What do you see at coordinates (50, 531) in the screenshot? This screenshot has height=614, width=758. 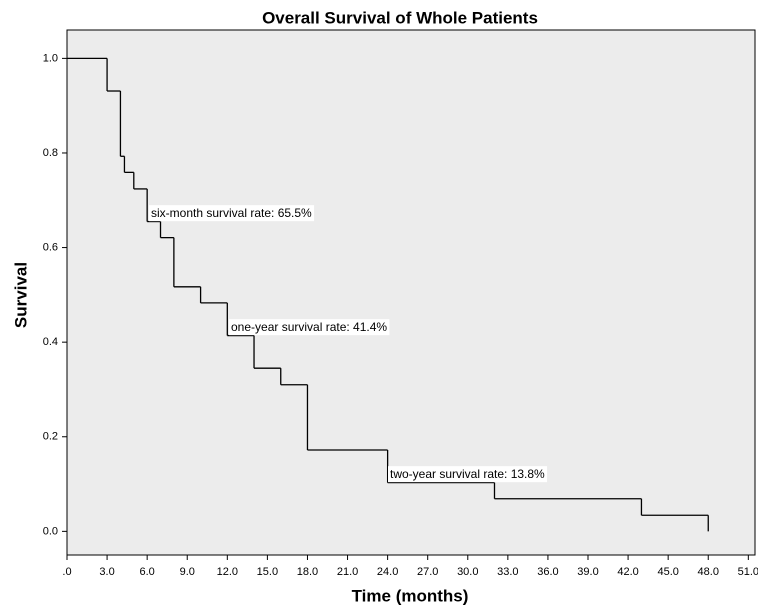 I see `y-tick-label: 0.0` at bounding box center [50, 531].